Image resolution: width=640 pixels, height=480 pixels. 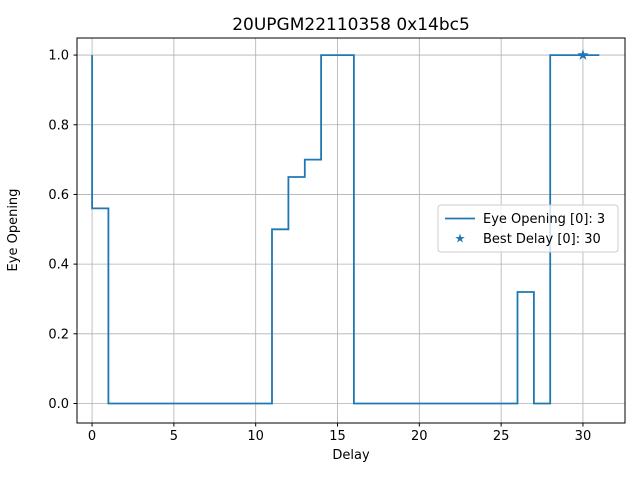 I want to click on x-tick-label: 15, so click(x=337, y=436).